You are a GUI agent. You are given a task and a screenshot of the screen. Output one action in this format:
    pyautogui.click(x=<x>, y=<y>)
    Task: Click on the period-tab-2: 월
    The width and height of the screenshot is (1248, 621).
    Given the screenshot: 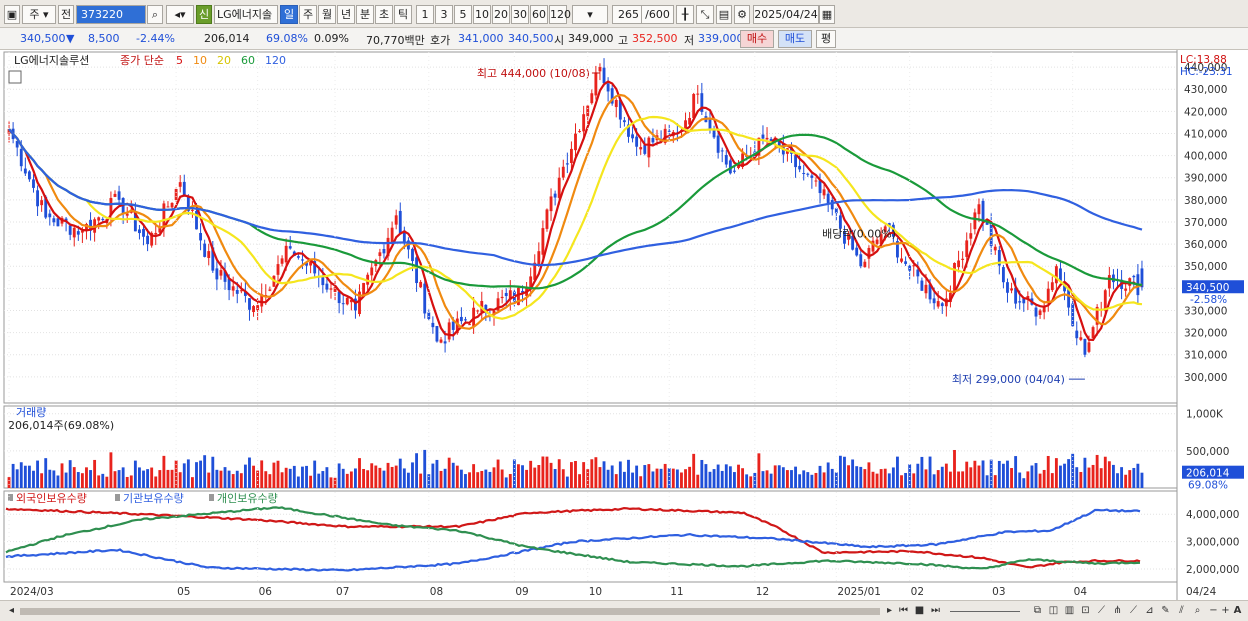 What is the action you would take?
    pyautogui.click(x=327, y=14)
    